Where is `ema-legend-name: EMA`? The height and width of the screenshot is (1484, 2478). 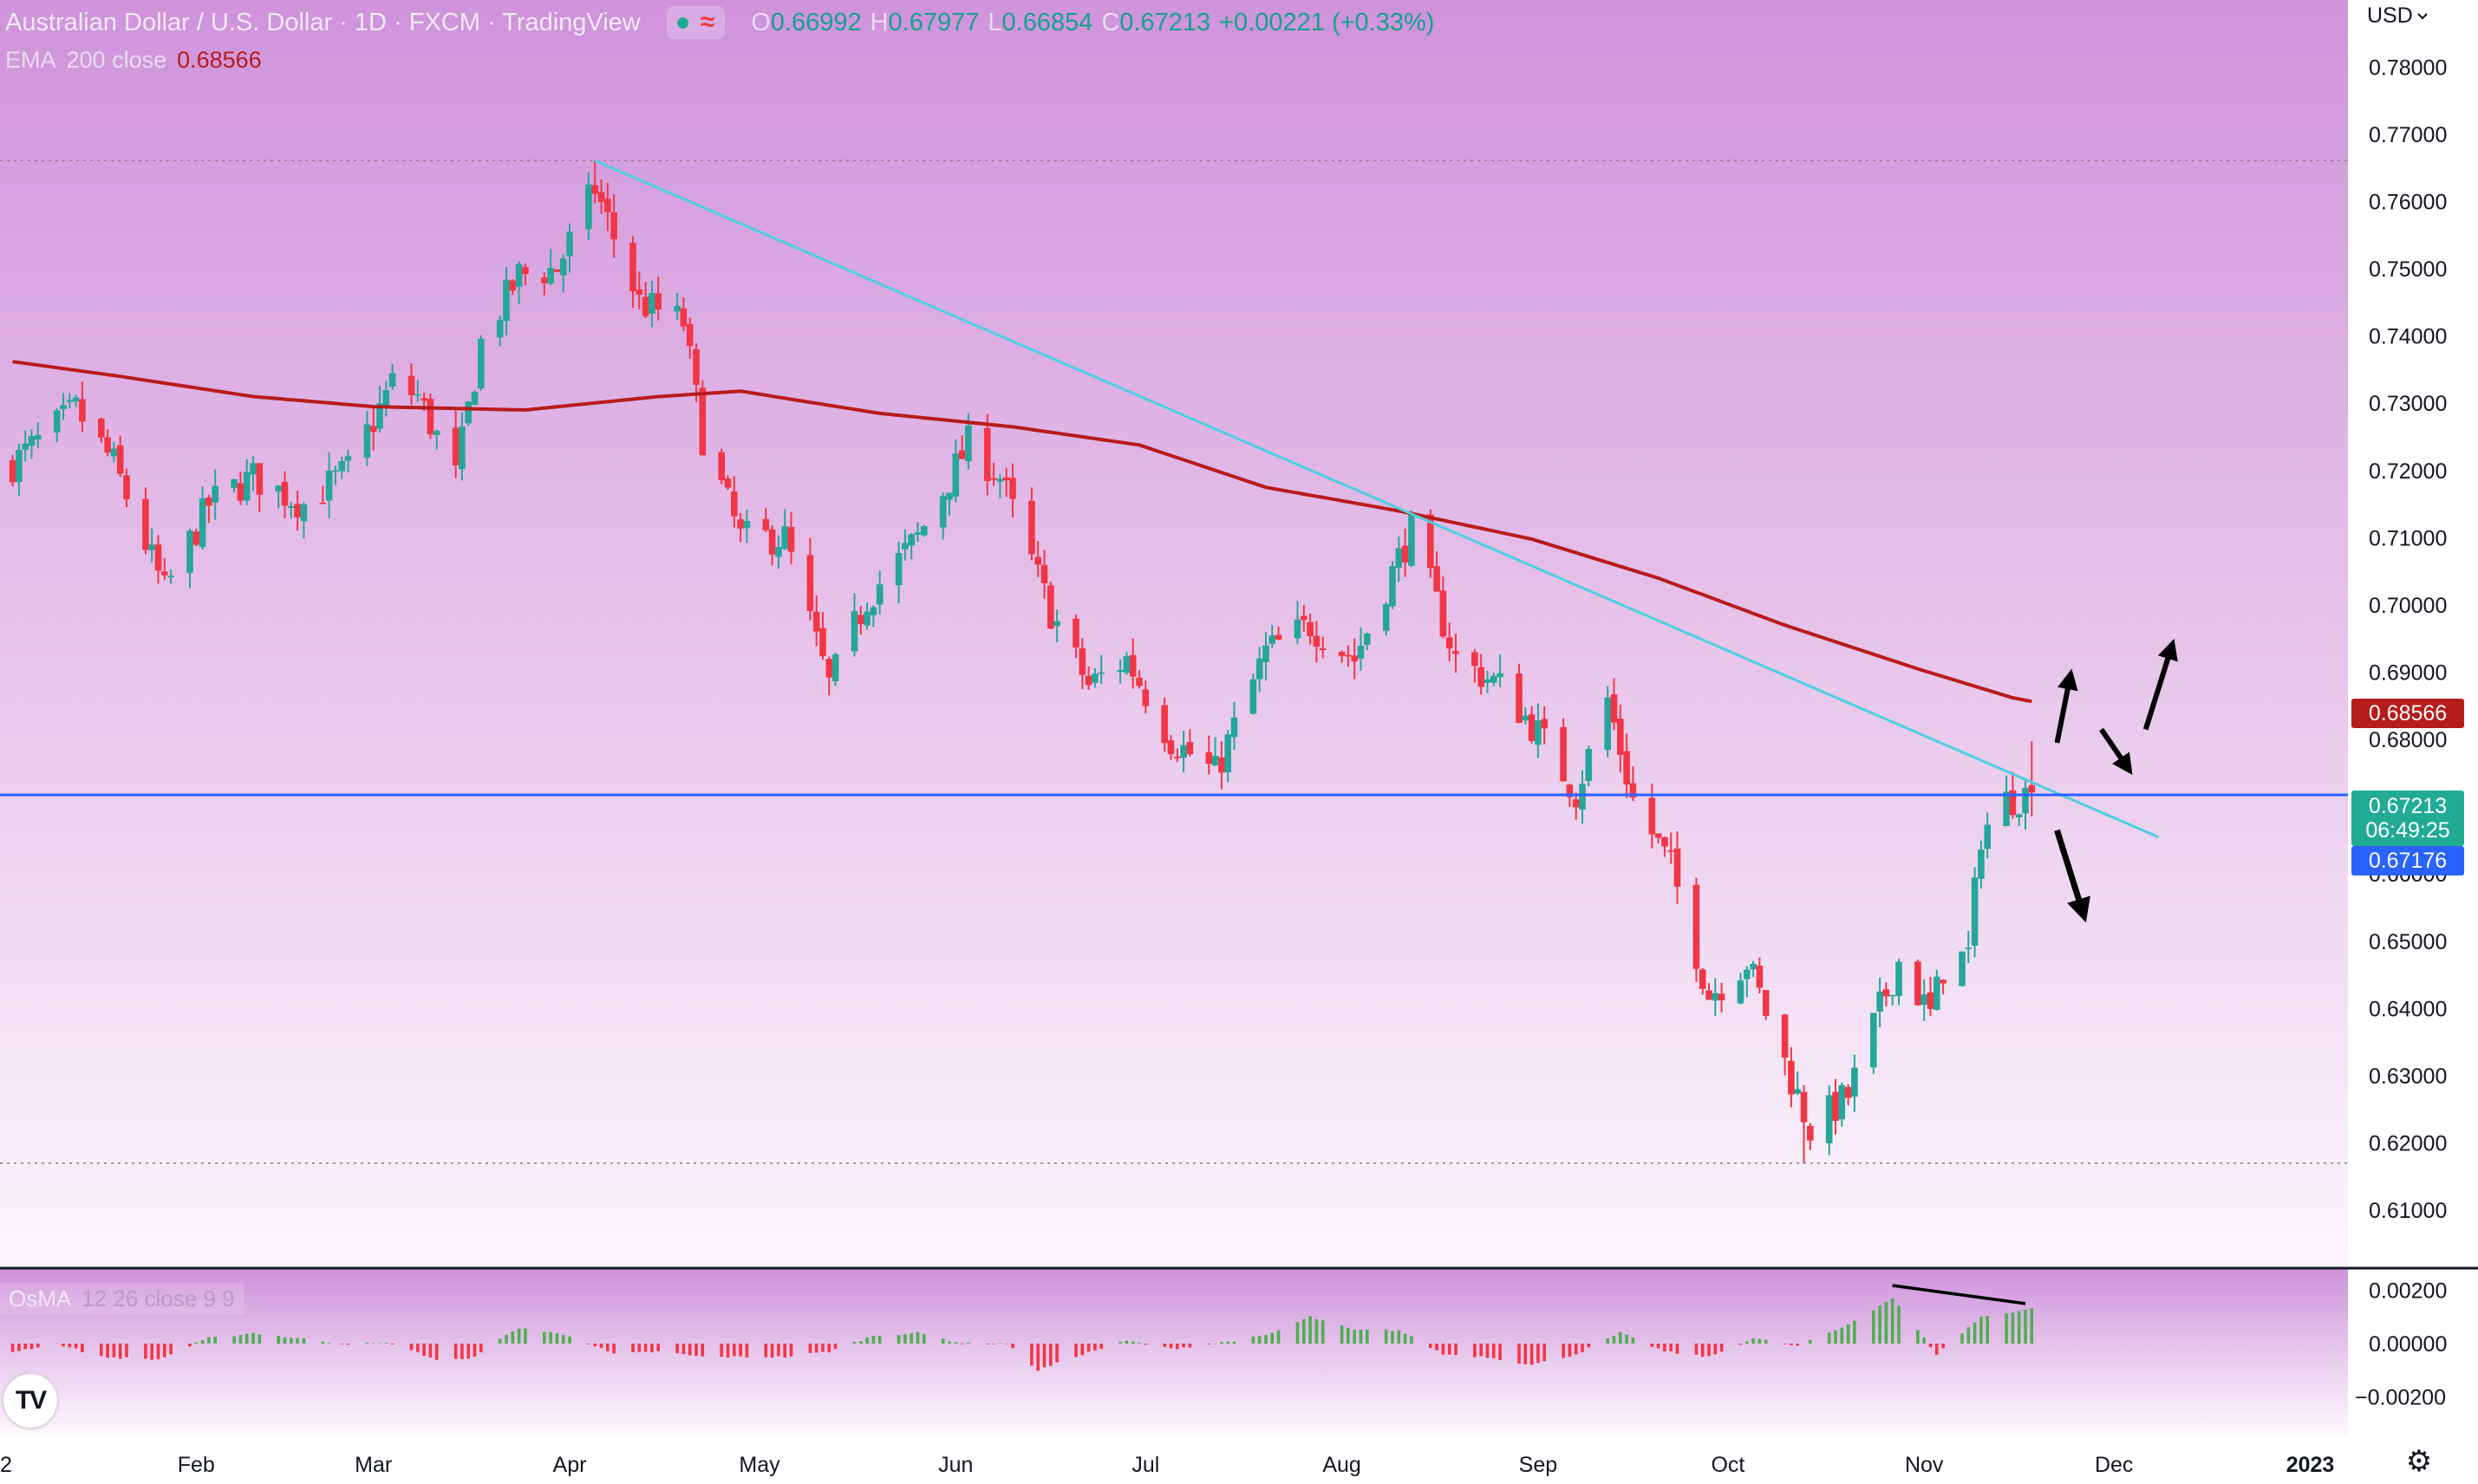
ema-legend-name: EMA is located at coordinates (30, 60).